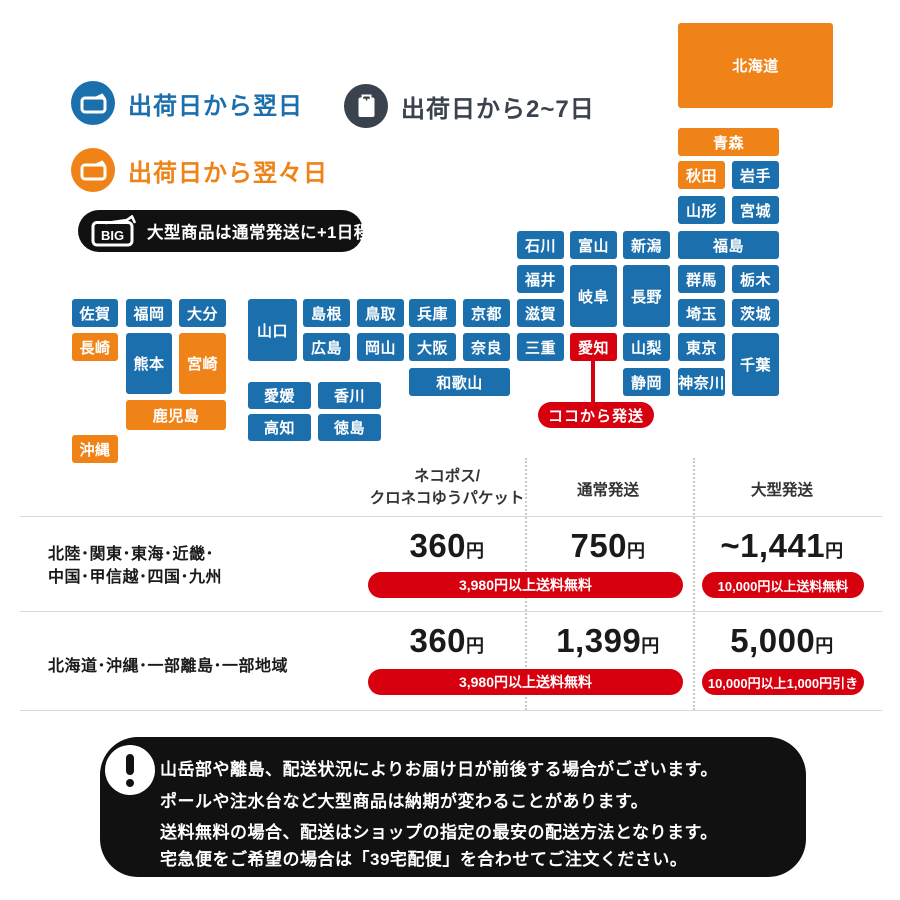 Image resolution: width=900 pixels, height=900 pixels. I want to click on map-block: 山梨, so click(646, 347).